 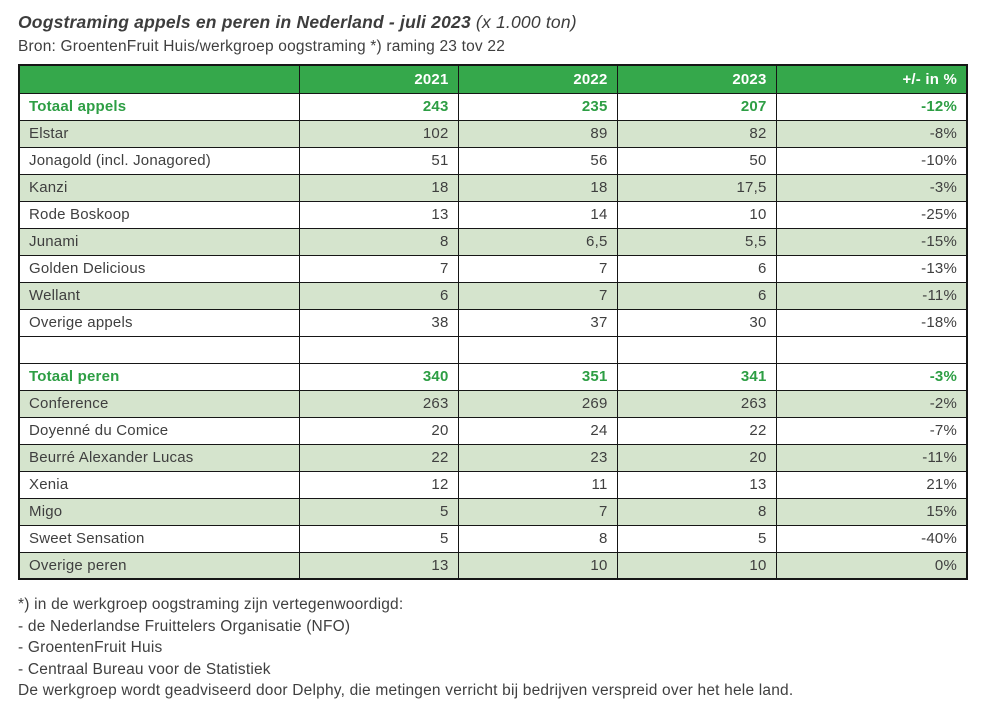 I want to click on row-value: 51, so click(x=378, y=160).